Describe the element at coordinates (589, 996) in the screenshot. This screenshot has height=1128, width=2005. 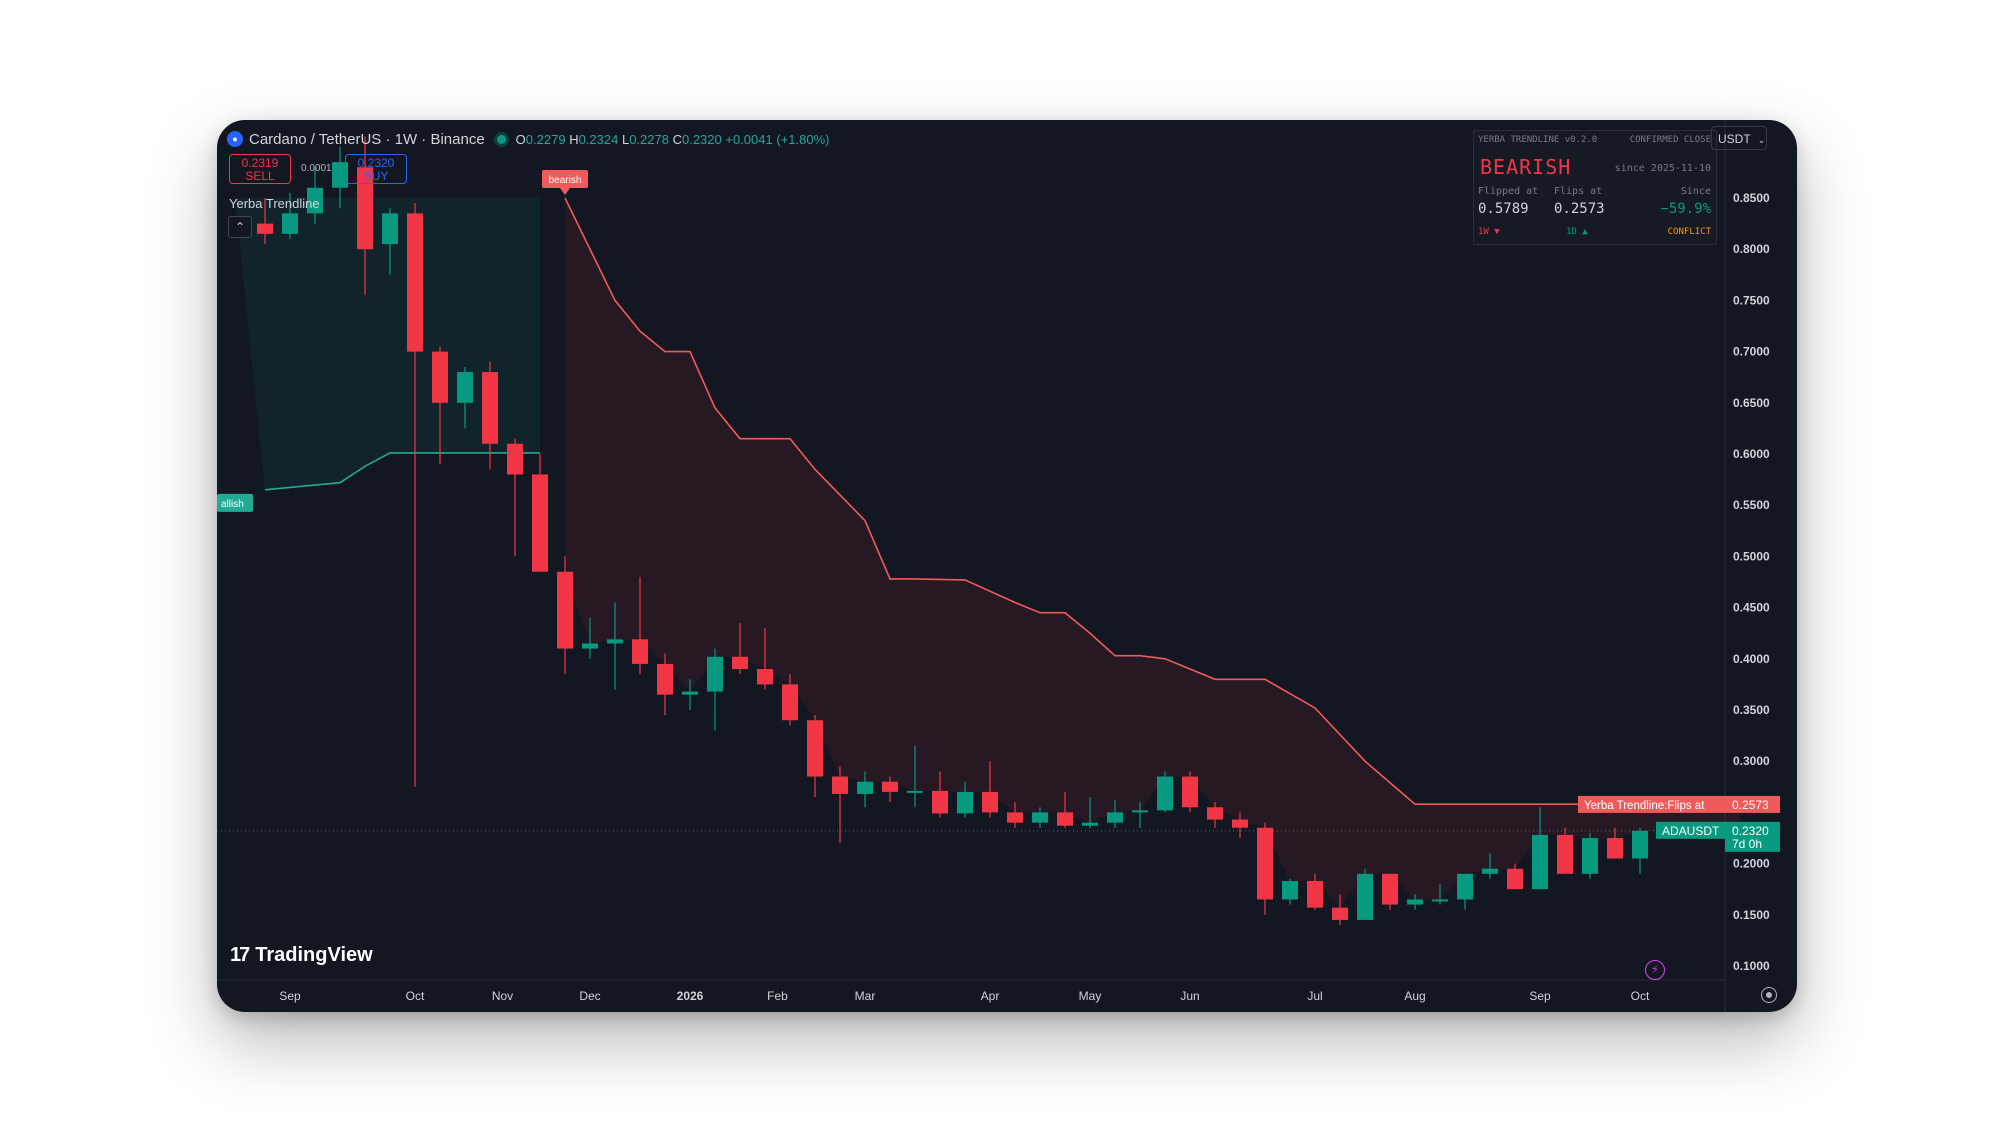
I see `time-axis-label: Dec` at that location.